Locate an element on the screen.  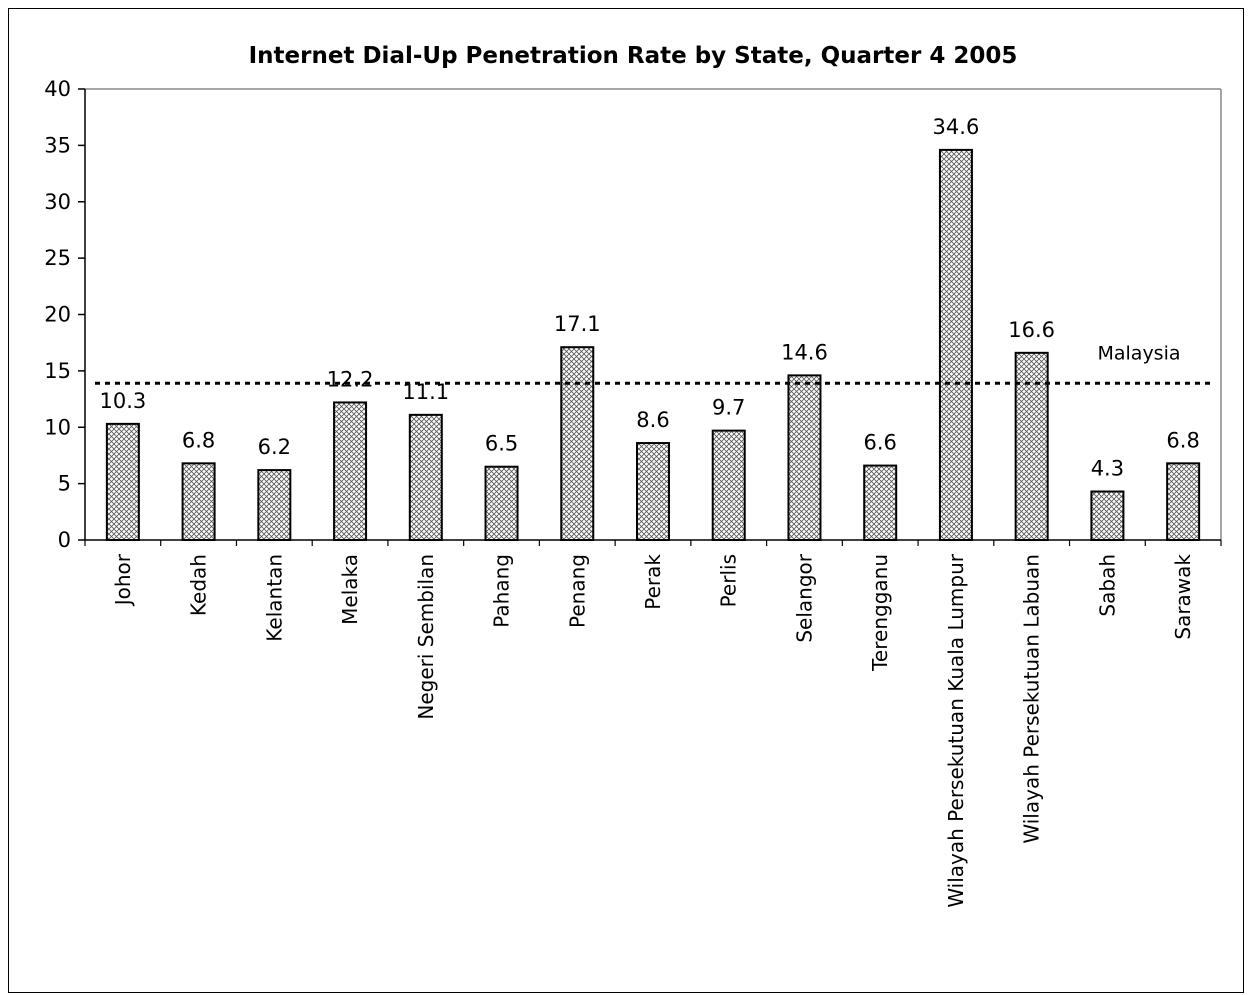
data-label: 17.1 is located at coordinates (577, 324).